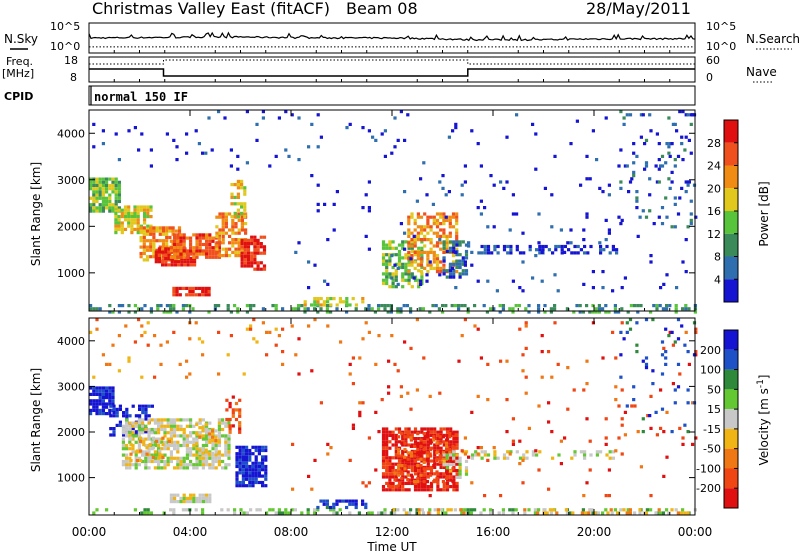  What do you see at coordinates (717, 257) in the screenshot?
I see `colorbar-tick-label: 8` at bounding box center [717, 257].